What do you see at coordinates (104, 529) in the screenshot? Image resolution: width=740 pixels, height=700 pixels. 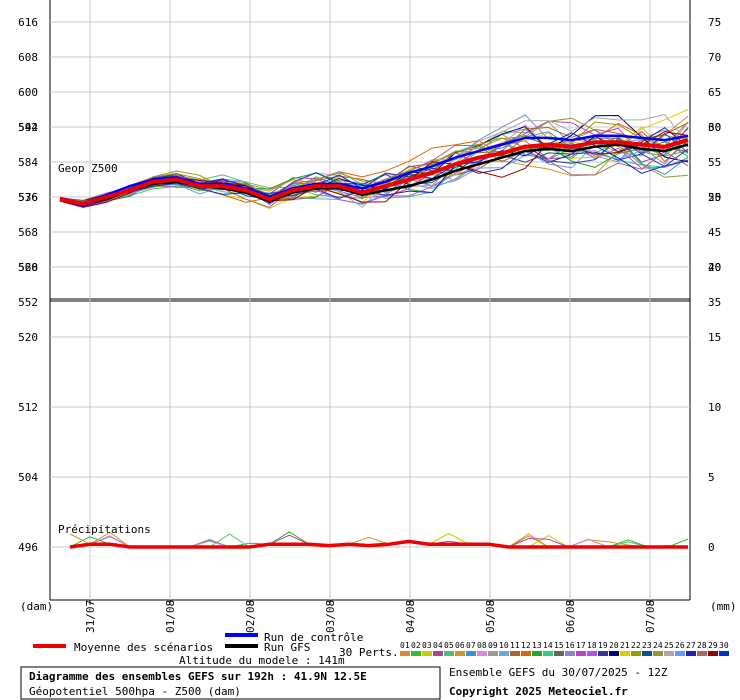 I see `bottom-panel-label: Précipitations` at bounding box center [104, 529].